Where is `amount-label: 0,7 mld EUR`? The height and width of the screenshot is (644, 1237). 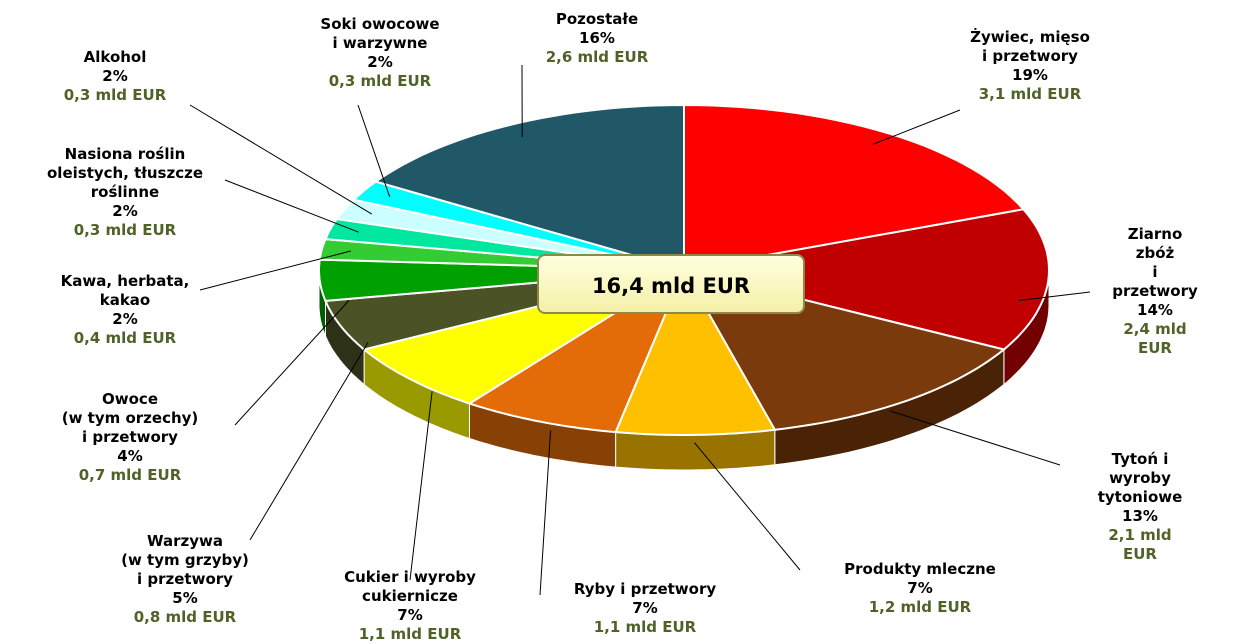
amount-label: 0,7 mld EUR is located at coordinates (130, 475).